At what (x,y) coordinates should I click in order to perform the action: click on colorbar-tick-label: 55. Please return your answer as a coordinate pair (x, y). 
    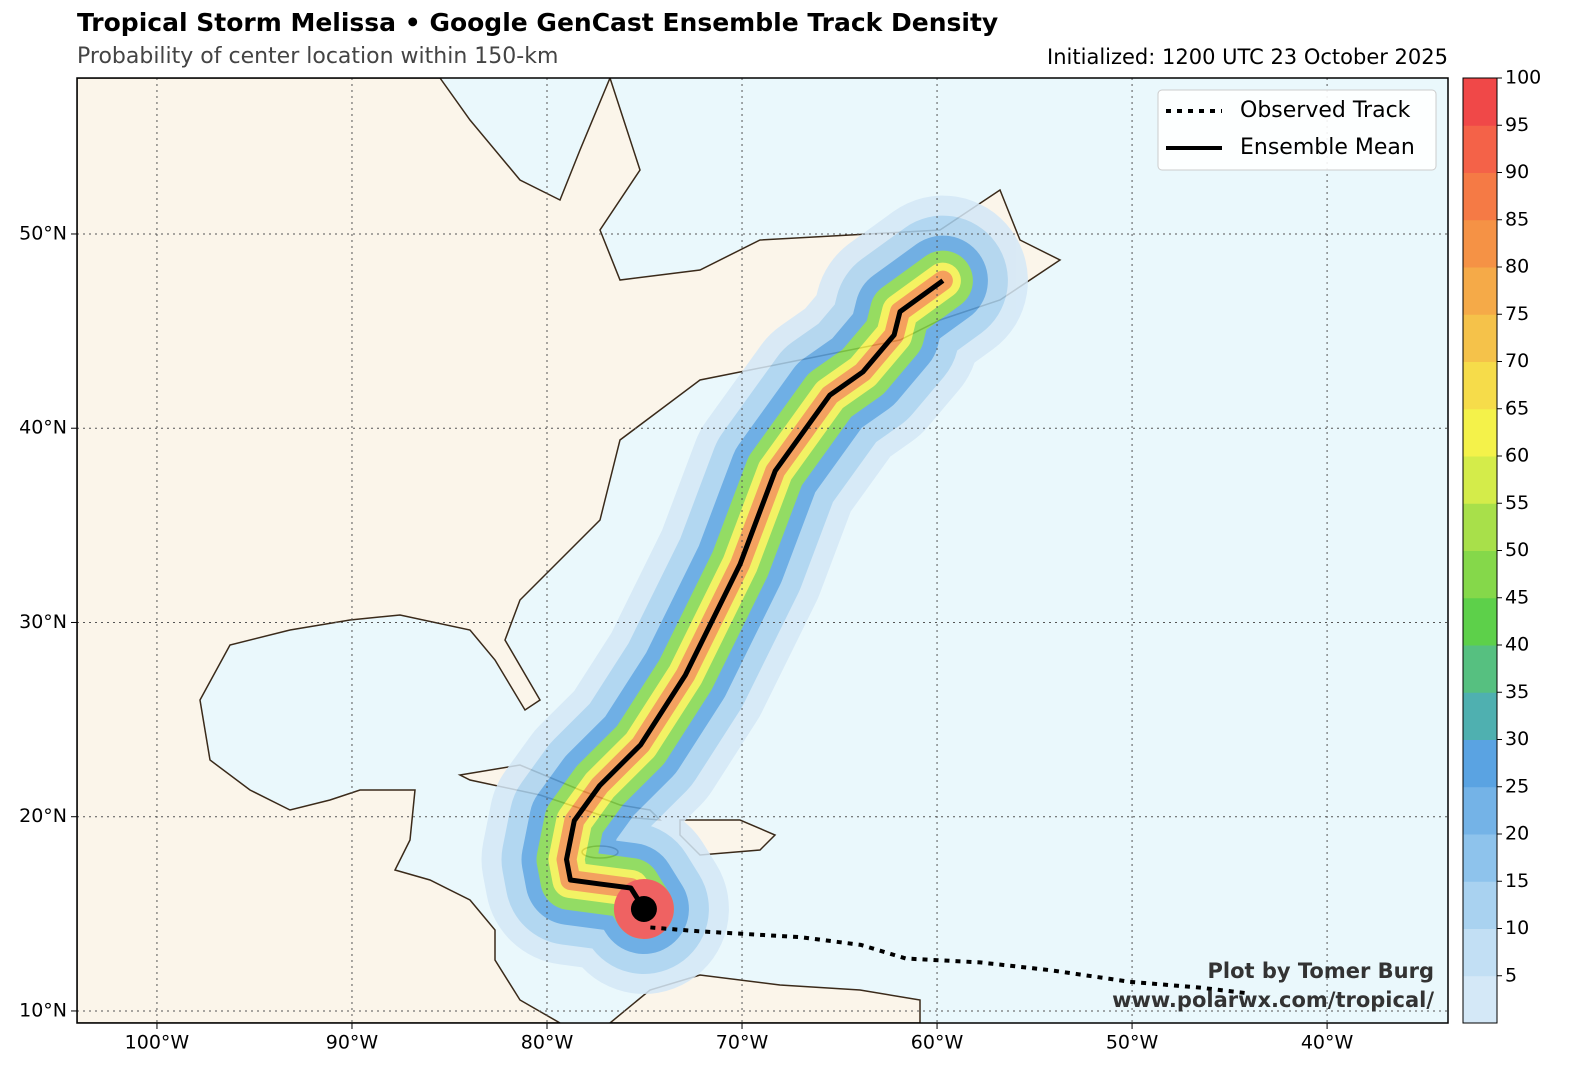
    Looking at the image, I should click on (1517, 503).